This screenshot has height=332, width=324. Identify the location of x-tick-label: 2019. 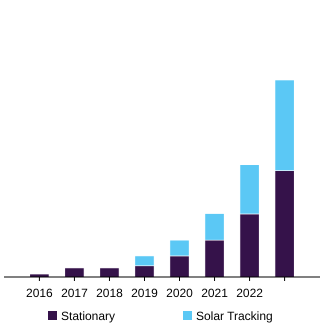
(144, 293).